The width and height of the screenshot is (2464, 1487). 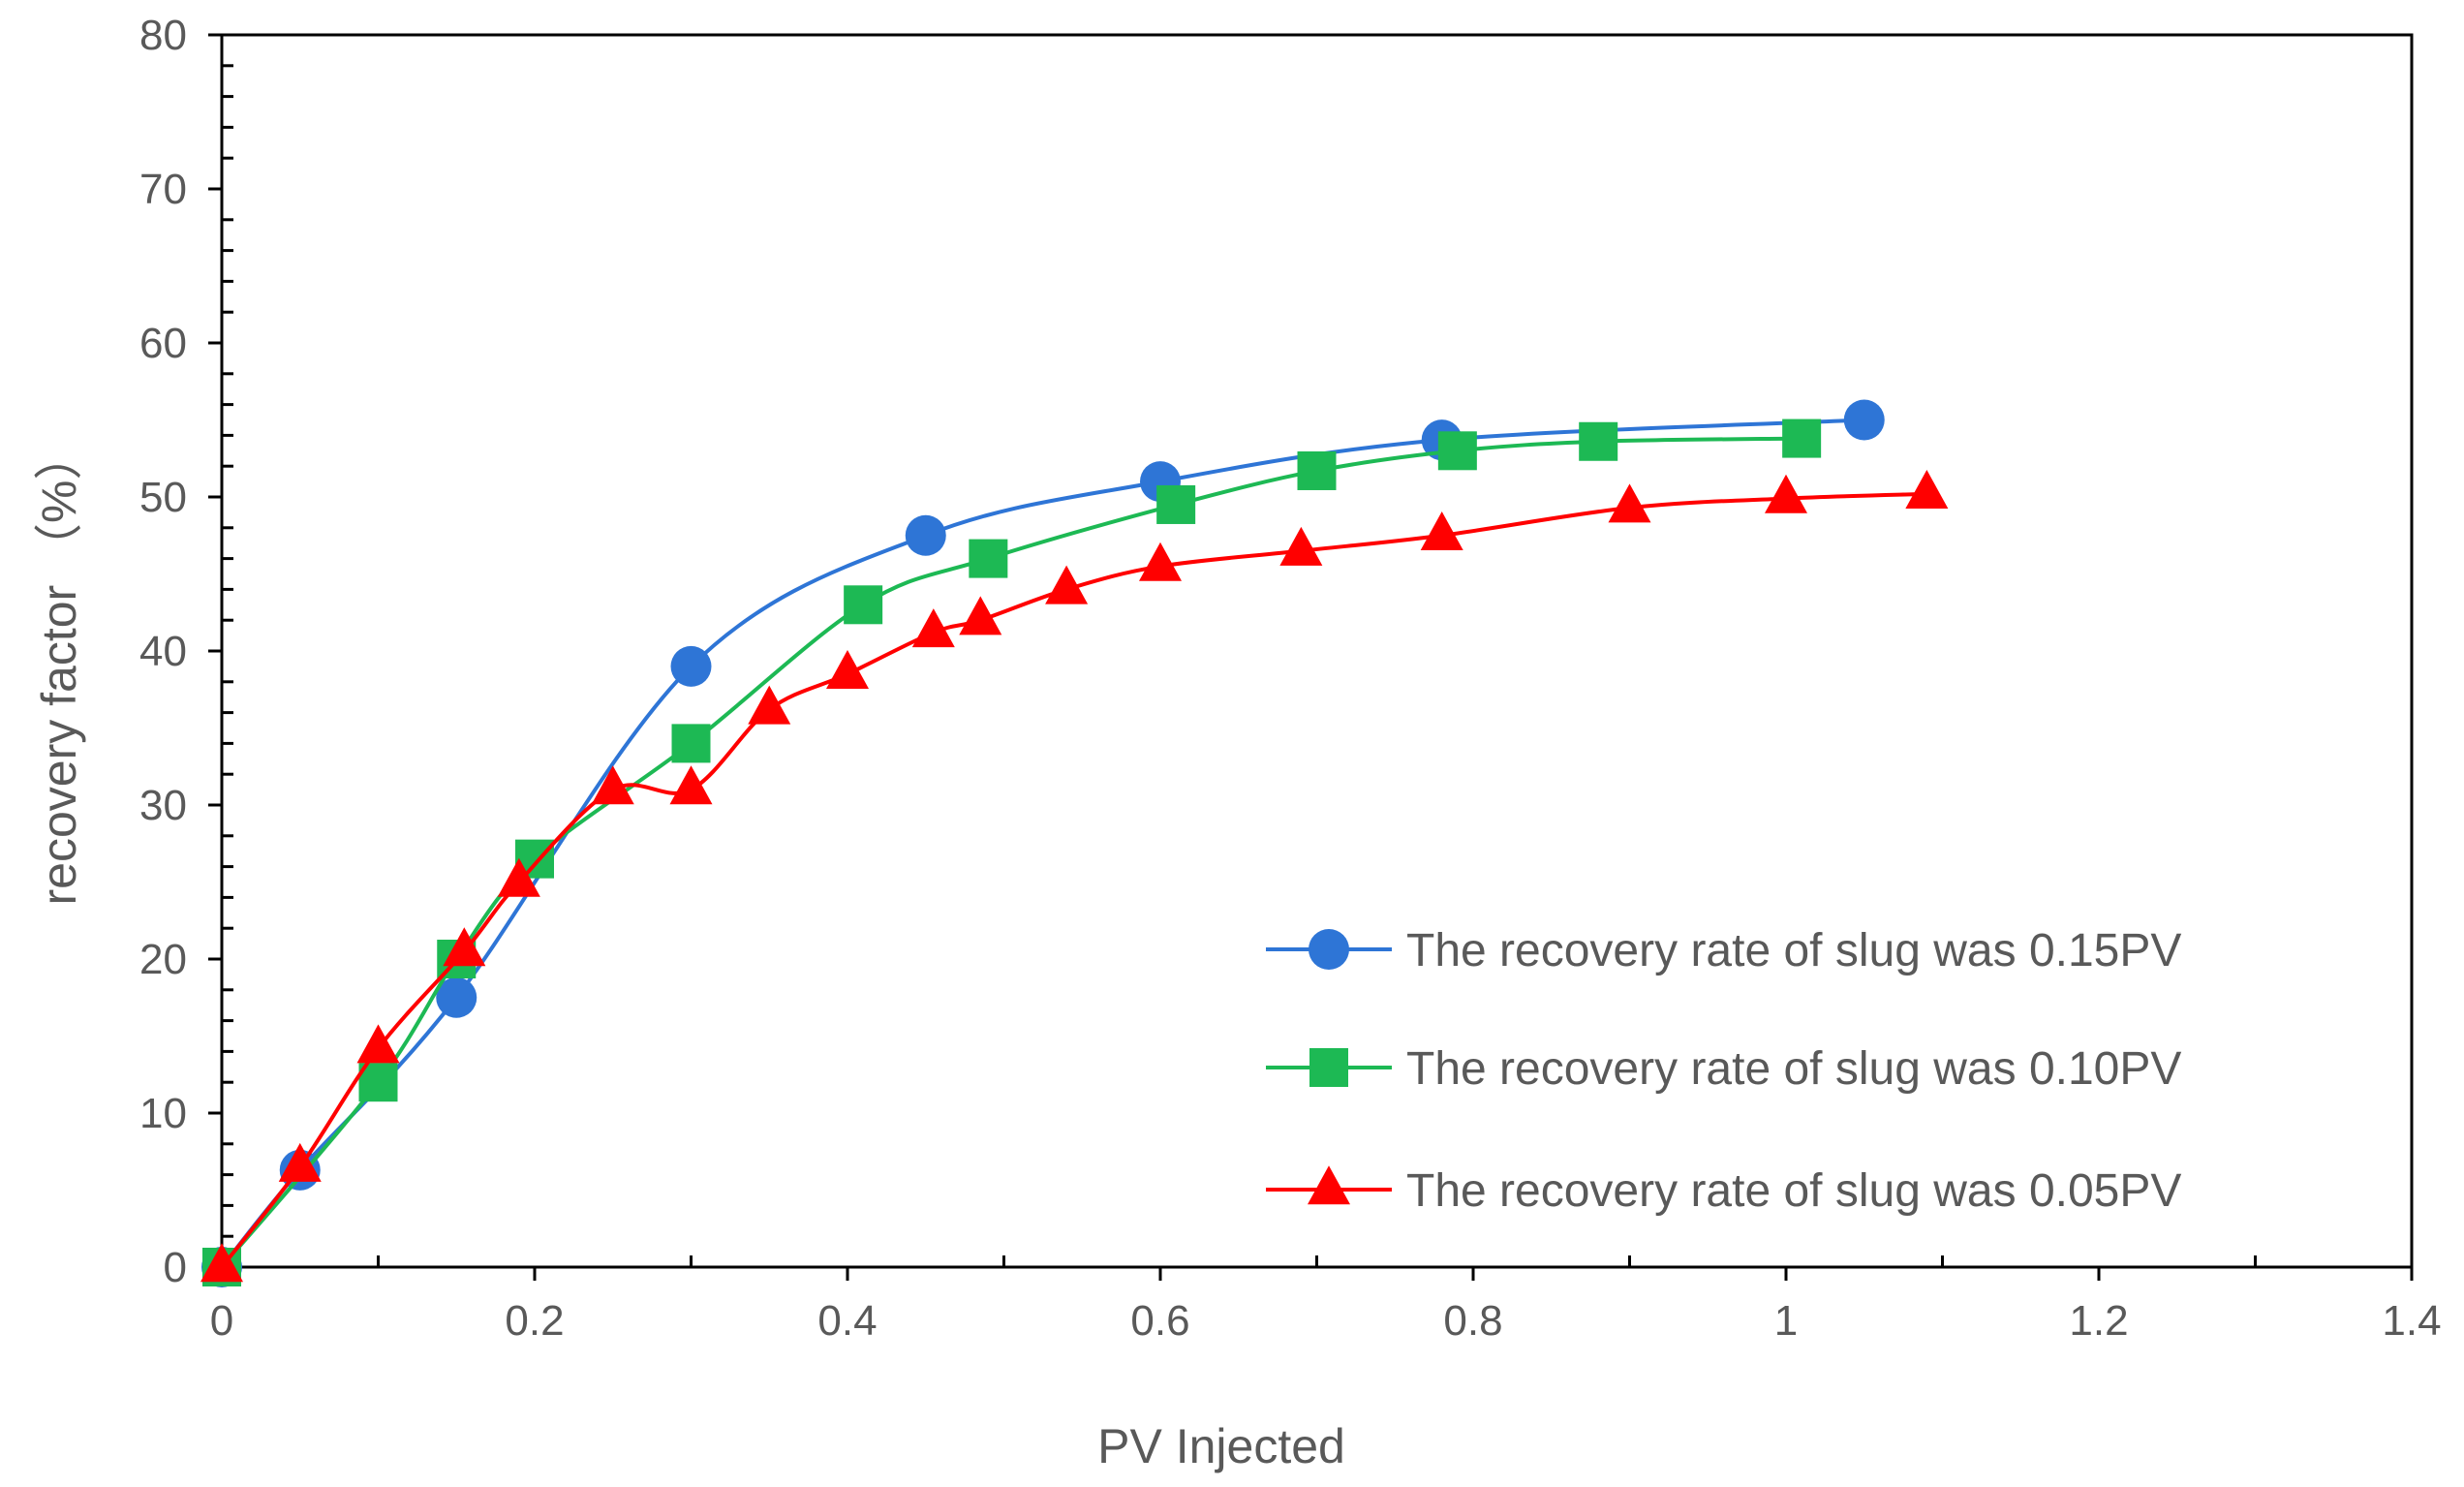 I want to click on legend-label: The recovery rate of slug was 0.05PV, so click(x=1794, y=1191).